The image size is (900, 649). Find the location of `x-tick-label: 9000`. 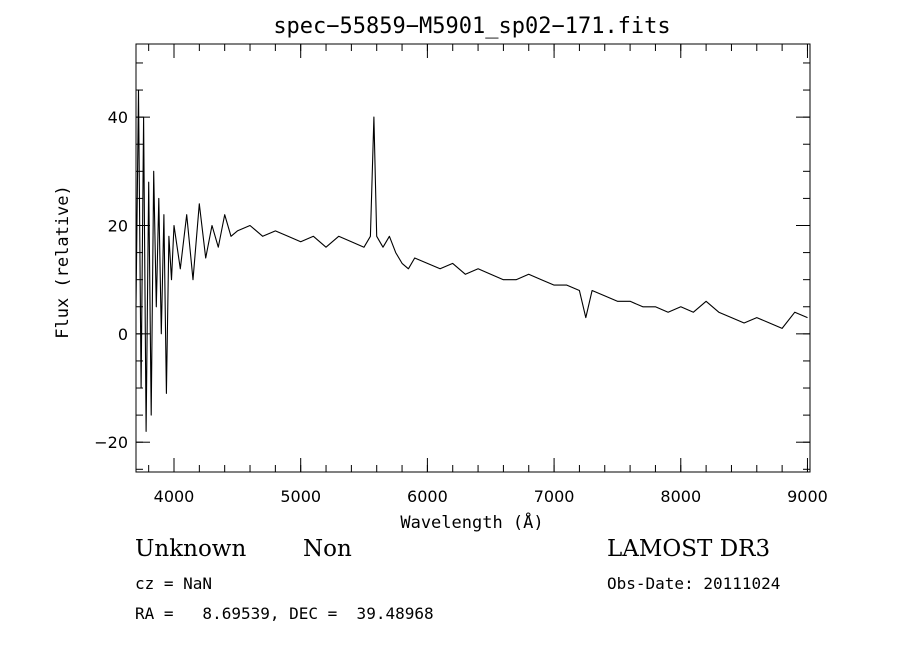

x-tick-label: 9000 is located at coordinates (807, 496).